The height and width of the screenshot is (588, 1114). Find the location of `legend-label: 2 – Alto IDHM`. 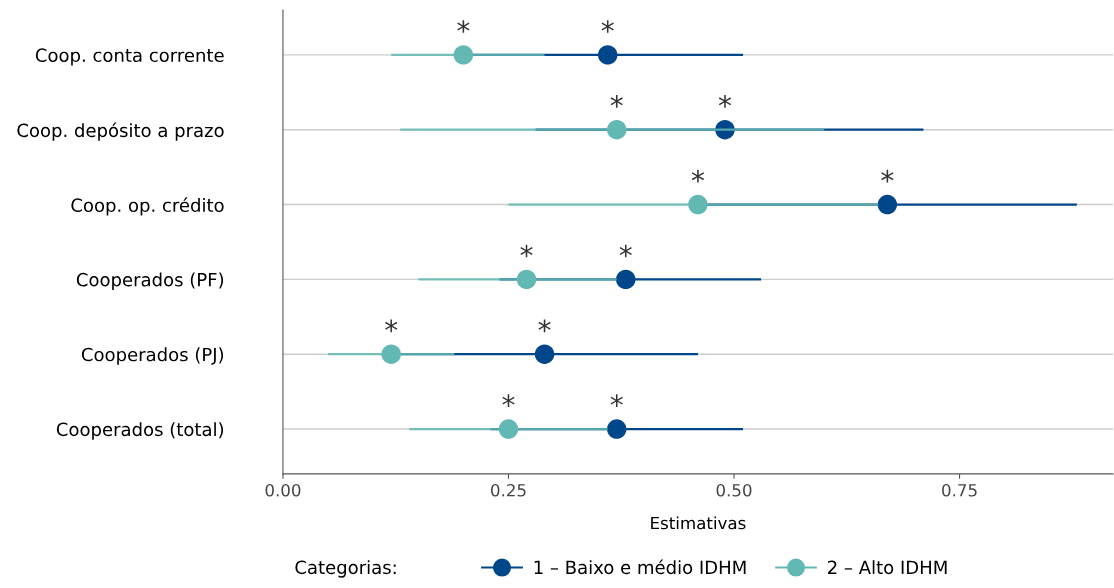

legend-label: 2 – Alto IDHM is located at coordinates (887, 567).